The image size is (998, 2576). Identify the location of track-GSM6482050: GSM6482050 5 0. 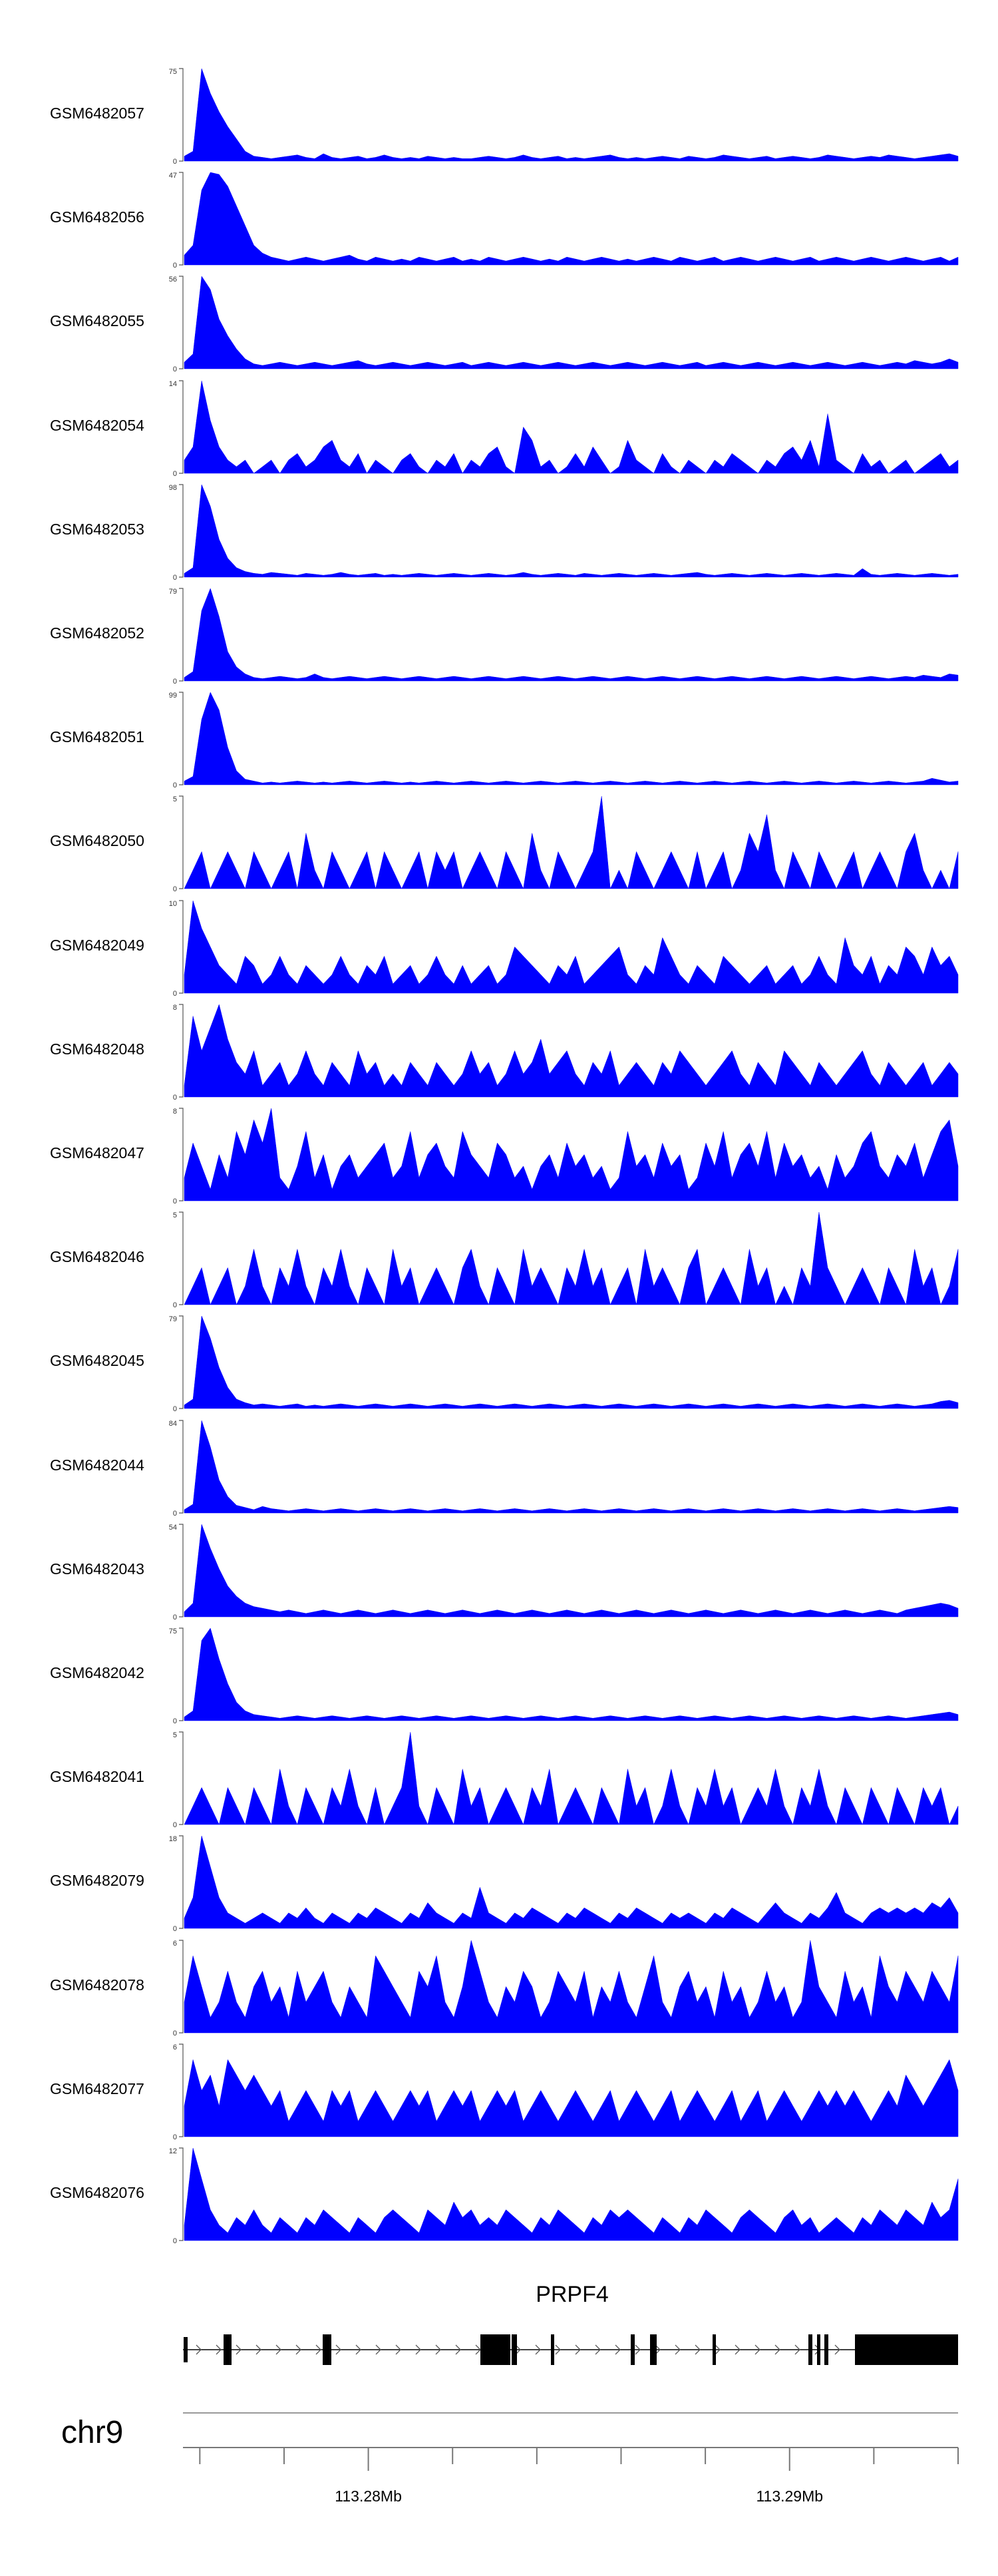
(499, 844).